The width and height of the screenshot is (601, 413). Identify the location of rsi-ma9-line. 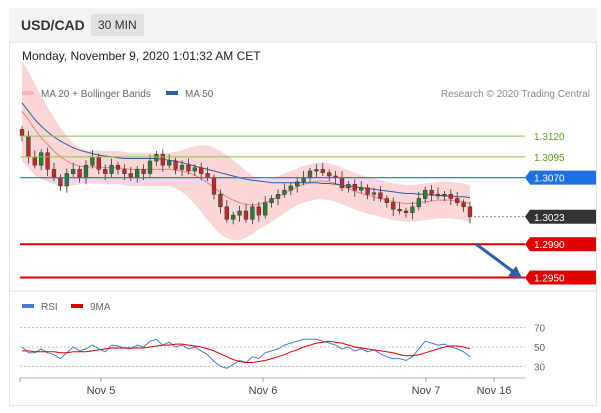
(246, 351).